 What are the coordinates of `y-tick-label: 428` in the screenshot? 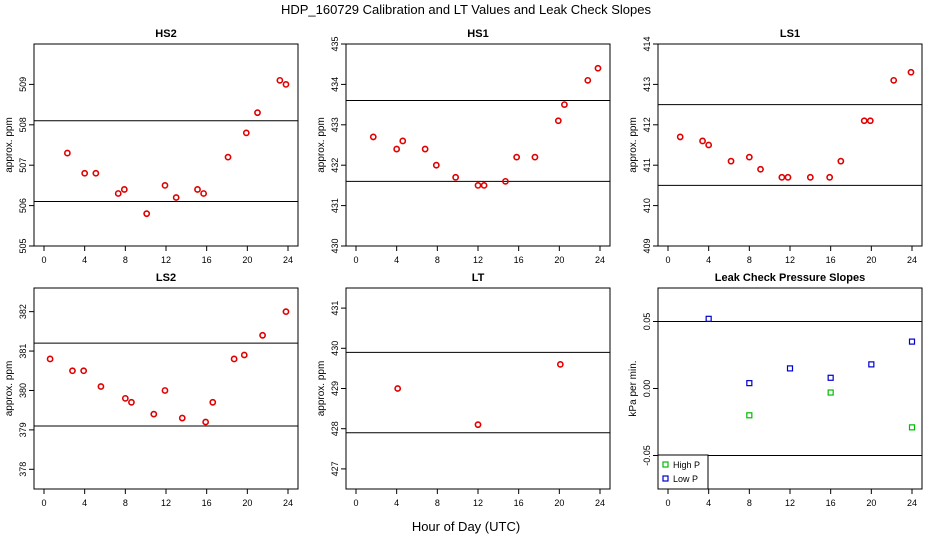 It's located at (335, 428).